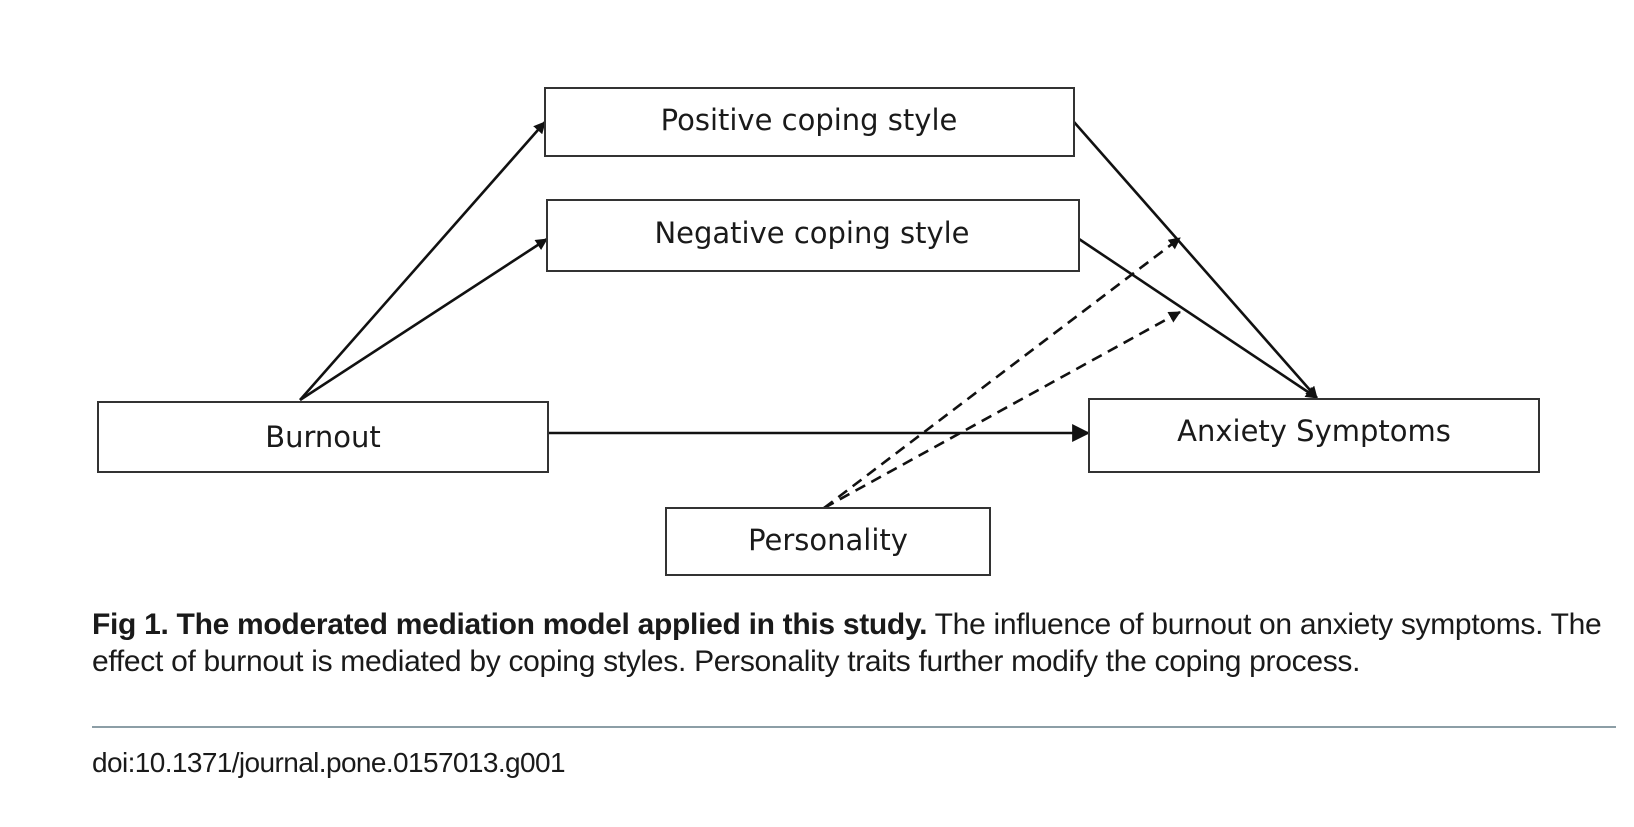 This screenshot has width=1634, height=827. I want to click on edge-burnout-to-negative, so click(423, 319).